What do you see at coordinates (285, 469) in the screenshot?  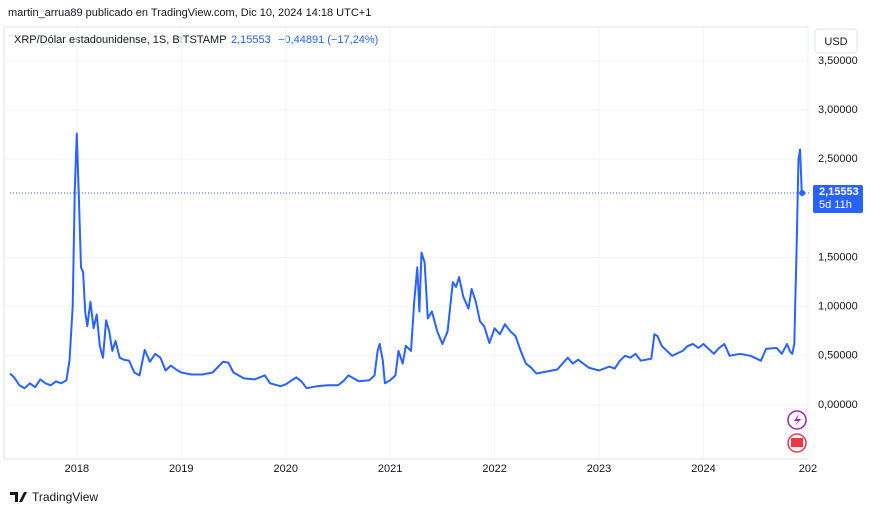 I see `x-tick-label: 2020` at bounding box center [285, 469].